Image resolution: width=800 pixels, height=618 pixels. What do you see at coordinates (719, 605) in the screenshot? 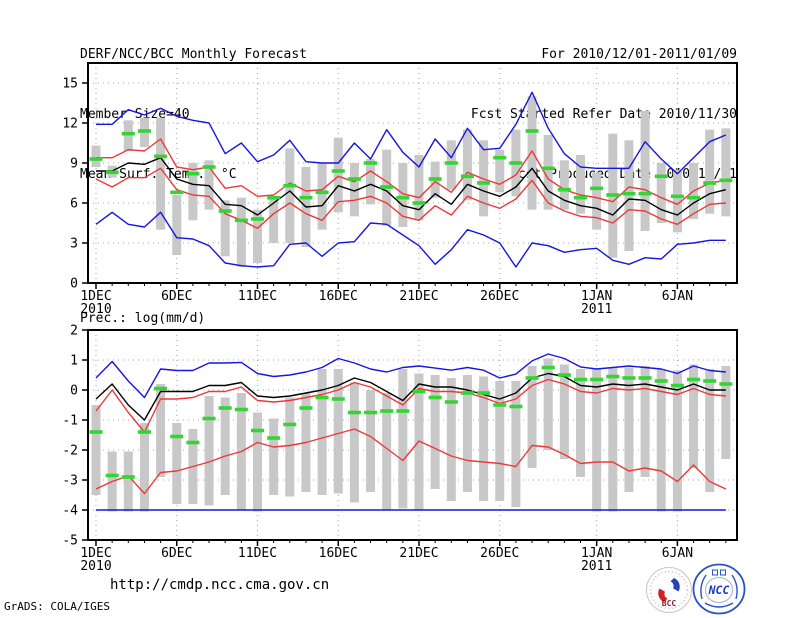
I see `ncc-ribbon` at bounding box center [719, 605].